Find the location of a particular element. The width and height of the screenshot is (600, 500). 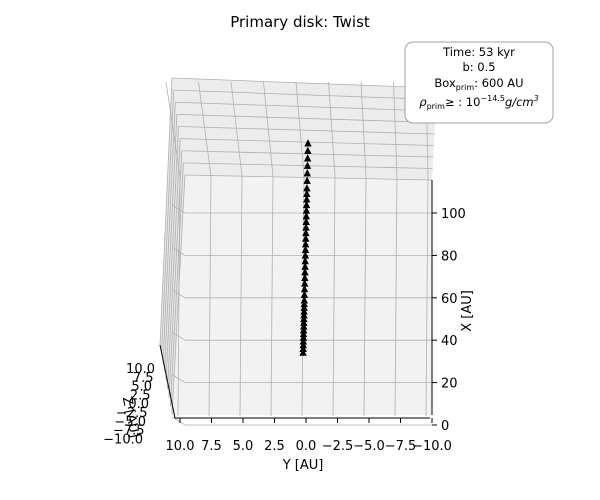

info-density: ρprim≥ : 10−14.5g/cm3 is located at coordinates (478, 102).